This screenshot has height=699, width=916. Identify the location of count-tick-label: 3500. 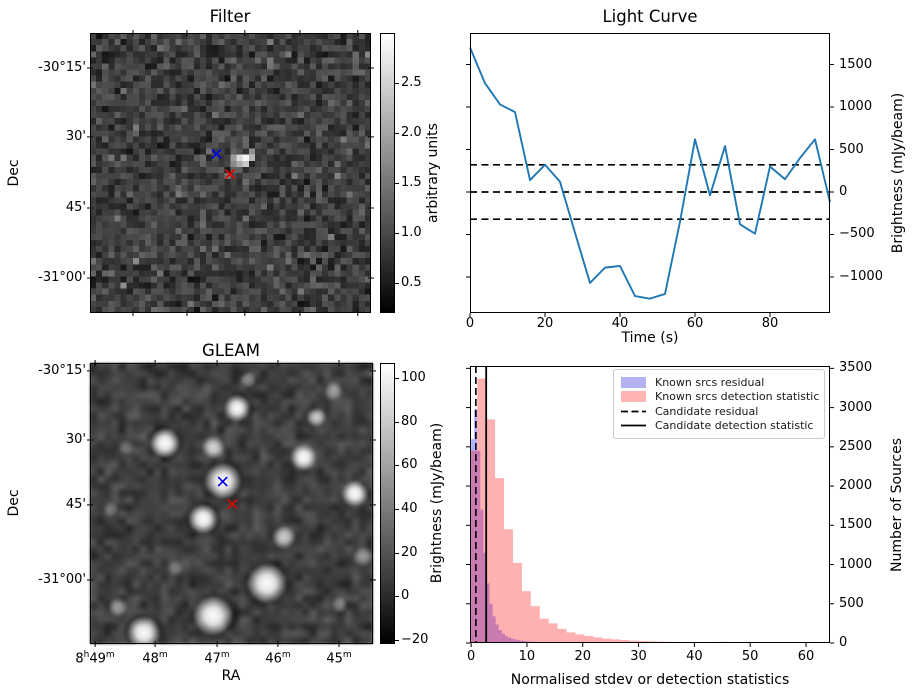
(856, 368).